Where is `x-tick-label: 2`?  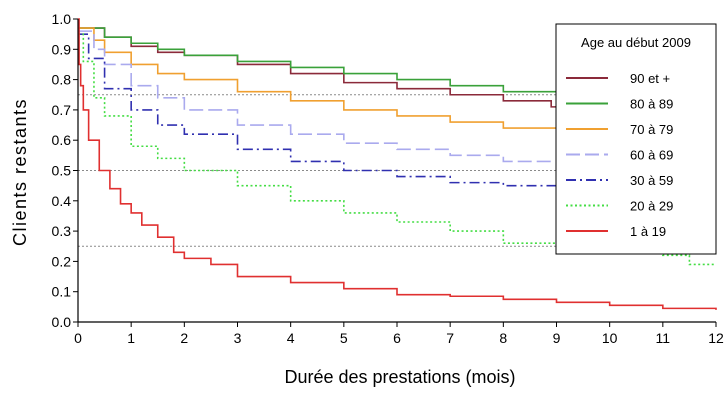
x-tick-label: 2 is located at coordinates (184, 338).